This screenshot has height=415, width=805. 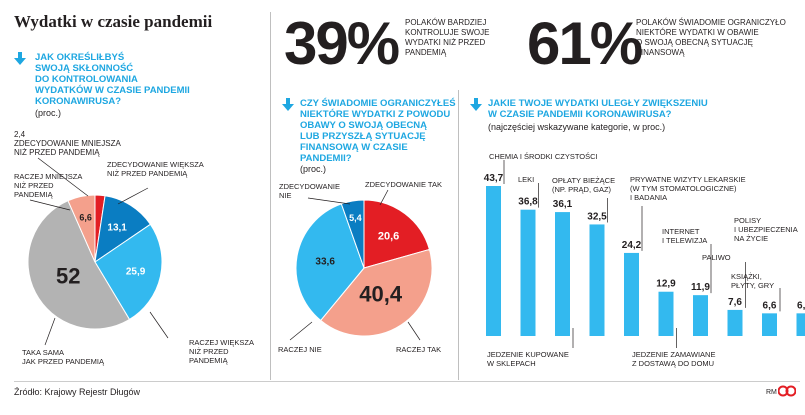 What do you see at coordinates (787, 391) in the screenshot?
I see `rp-logo-icon` at bounding box center [787, 391].